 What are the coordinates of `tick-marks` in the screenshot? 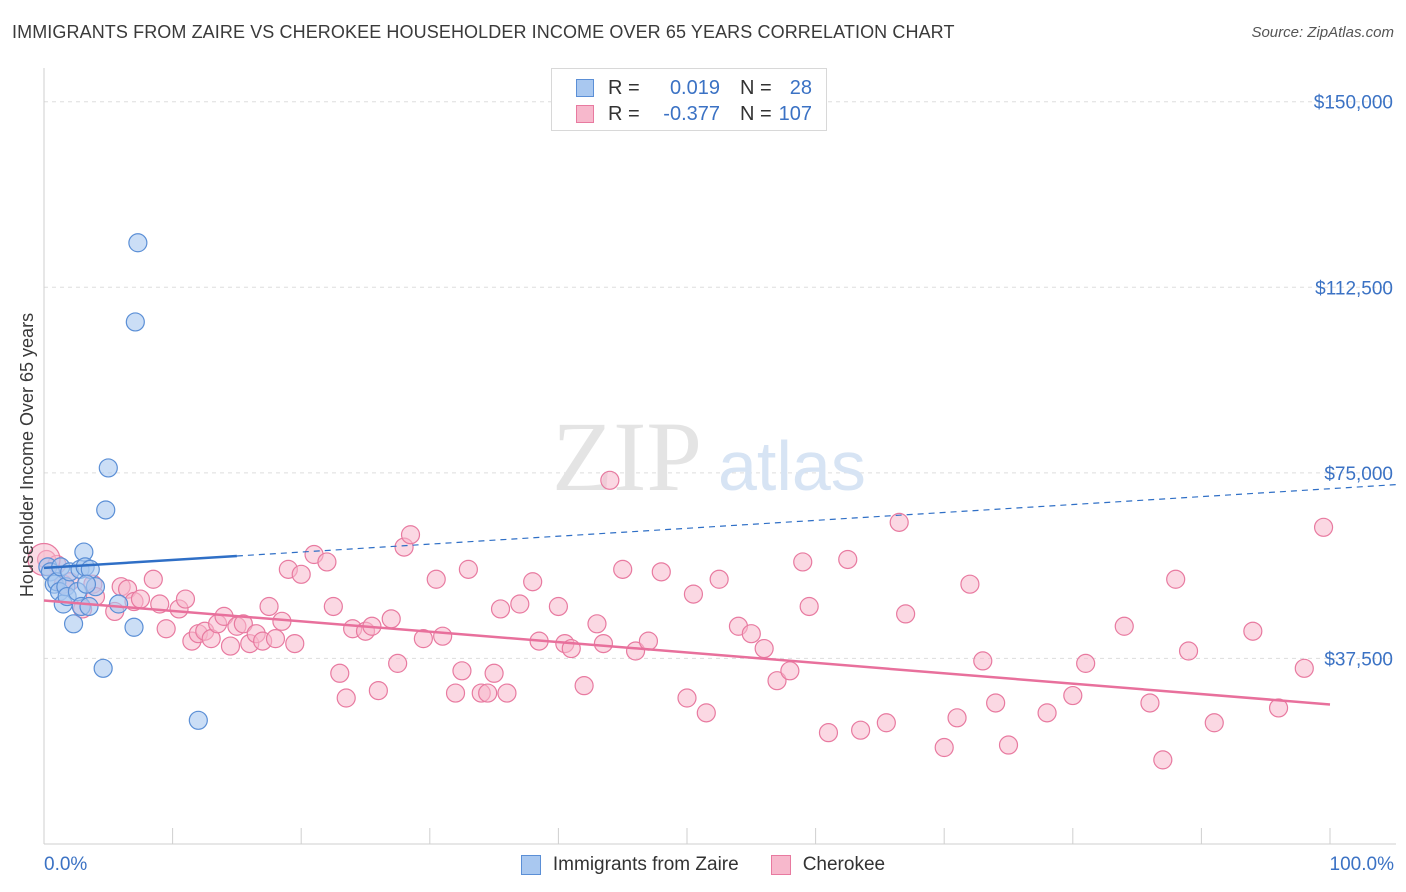 It's located at (687, 836).